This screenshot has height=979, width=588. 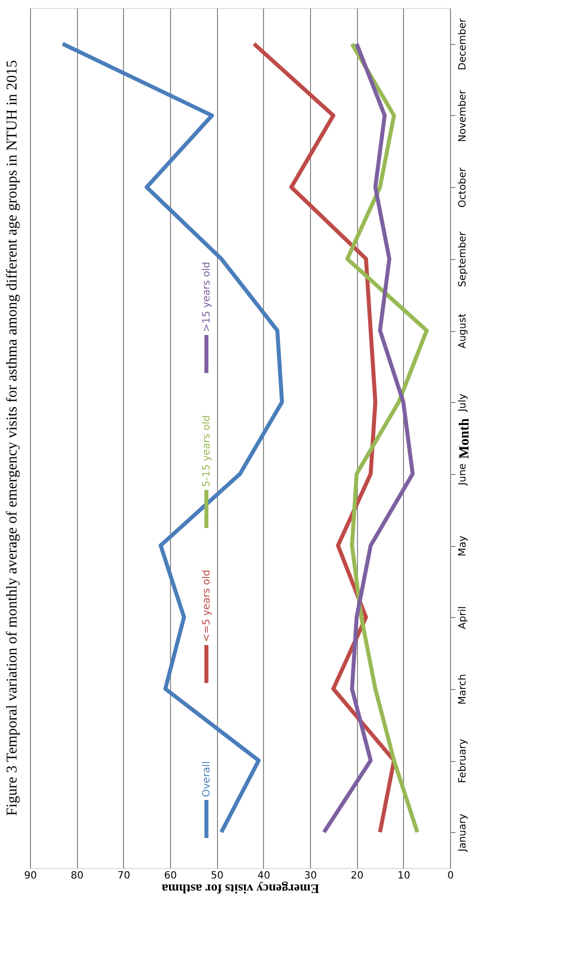 I want to click on y-tick-label: April, so click(x=463, y=618).